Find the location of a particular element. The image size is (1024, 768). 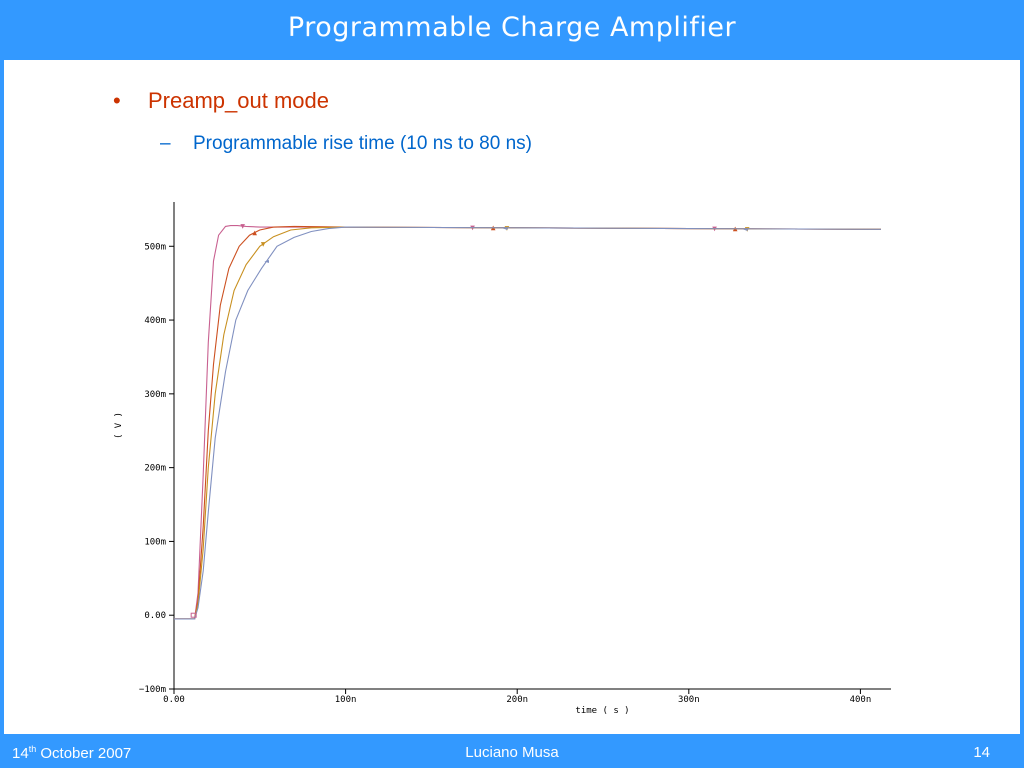

footer-author: Luciano Musa is located at coordinates (512, 752).